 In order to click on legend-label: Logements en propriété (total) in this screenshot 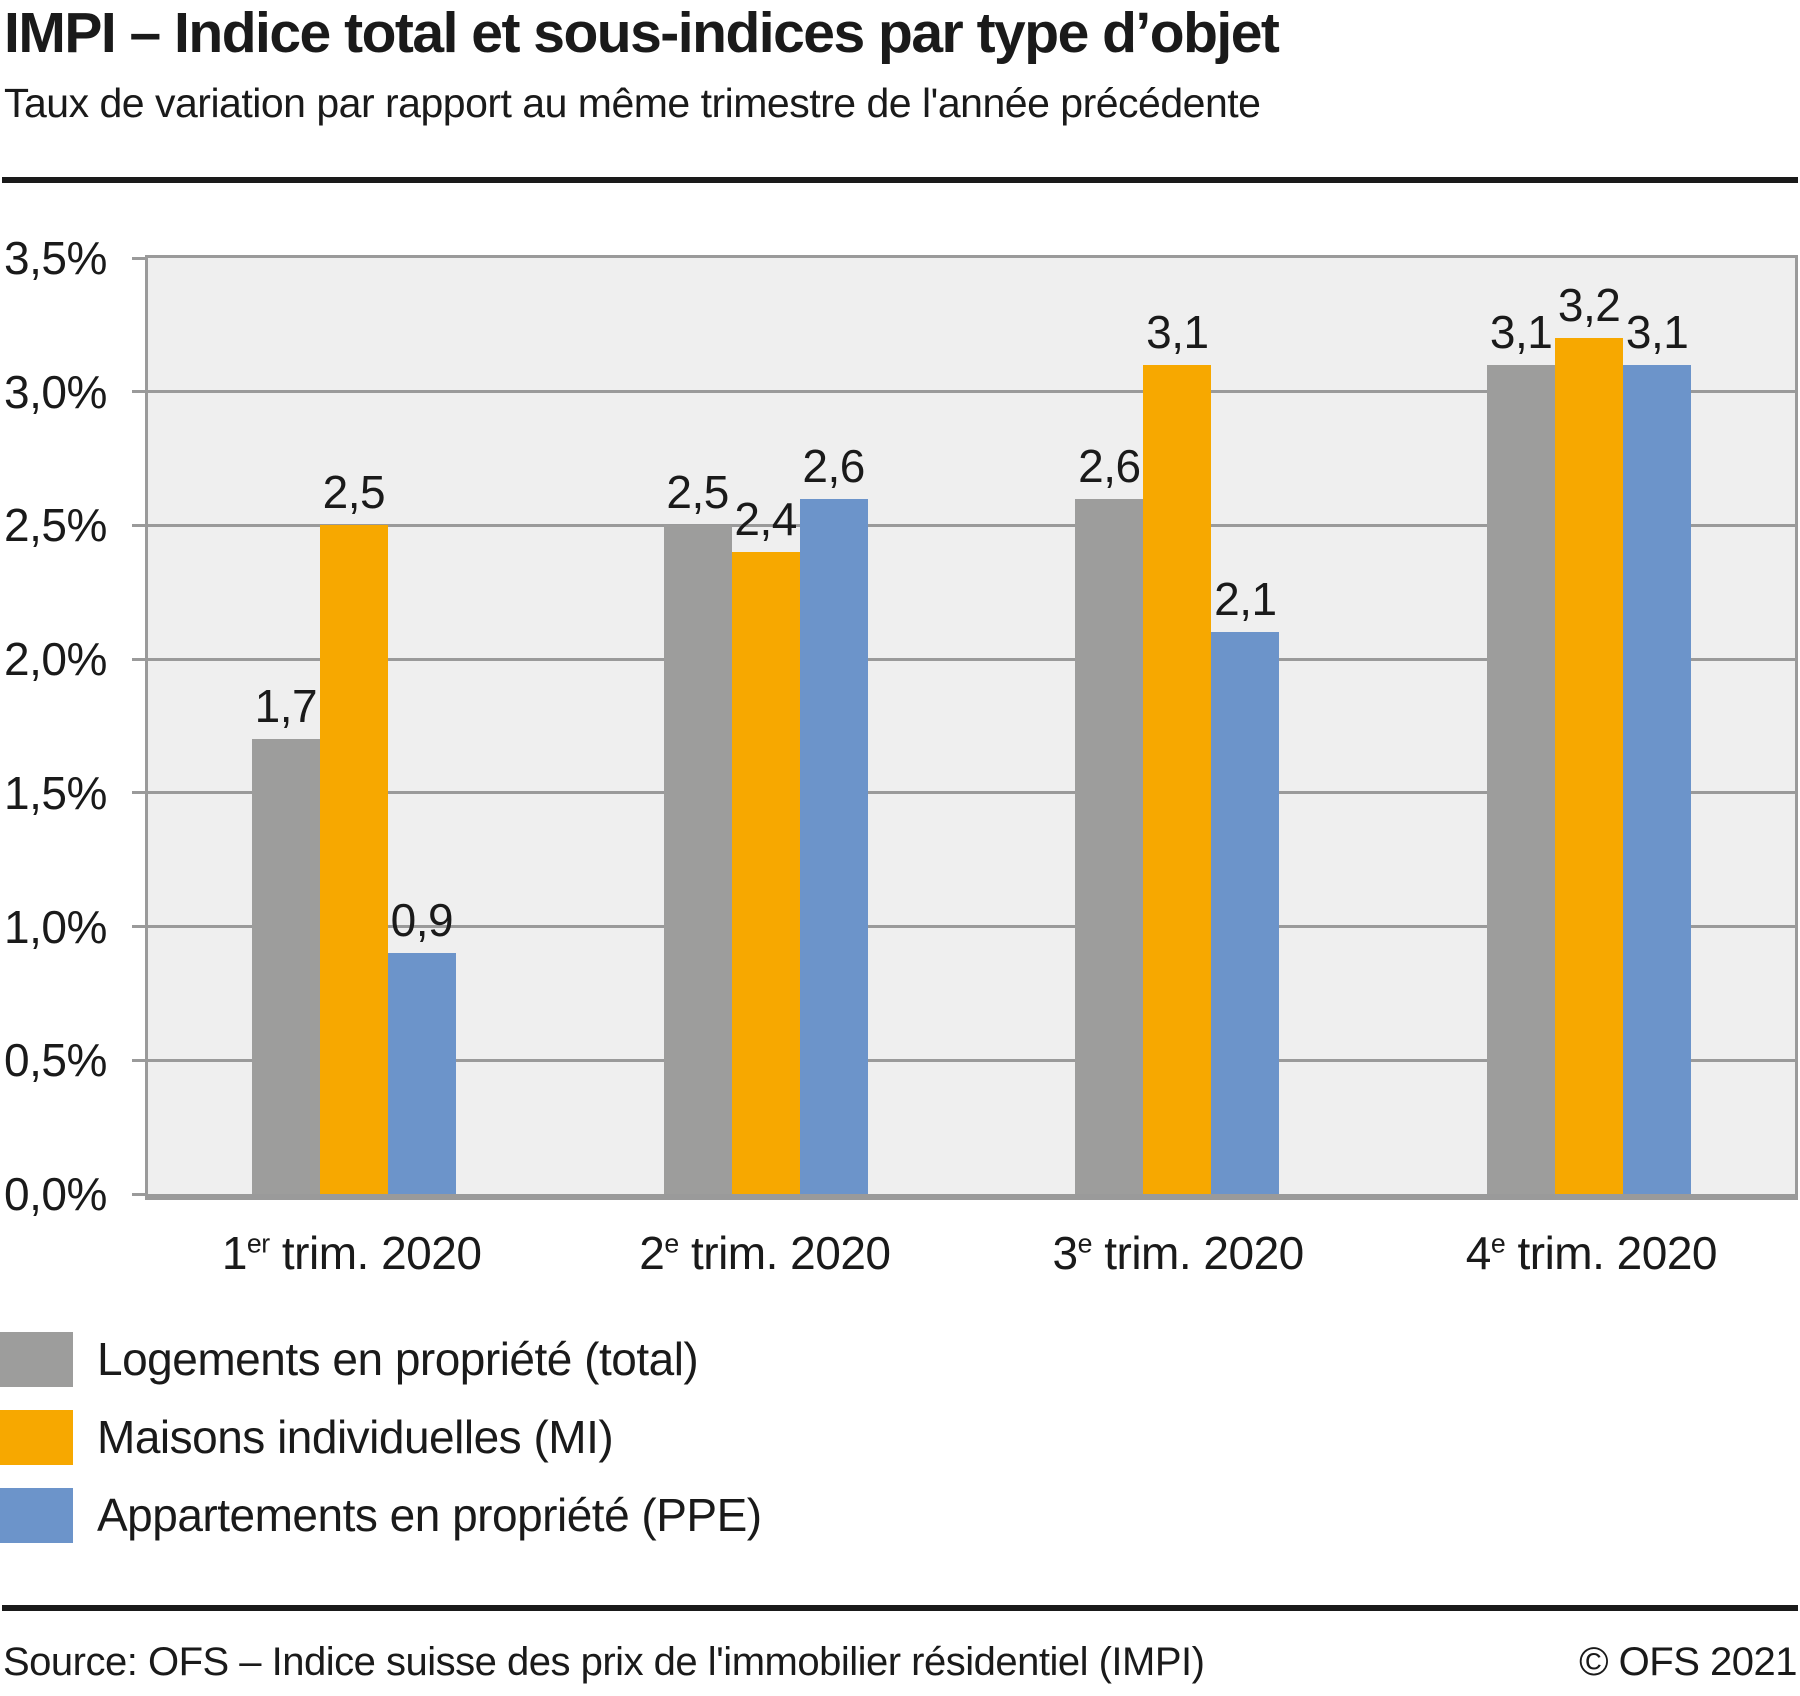, I will do `click(398, 1359)`.